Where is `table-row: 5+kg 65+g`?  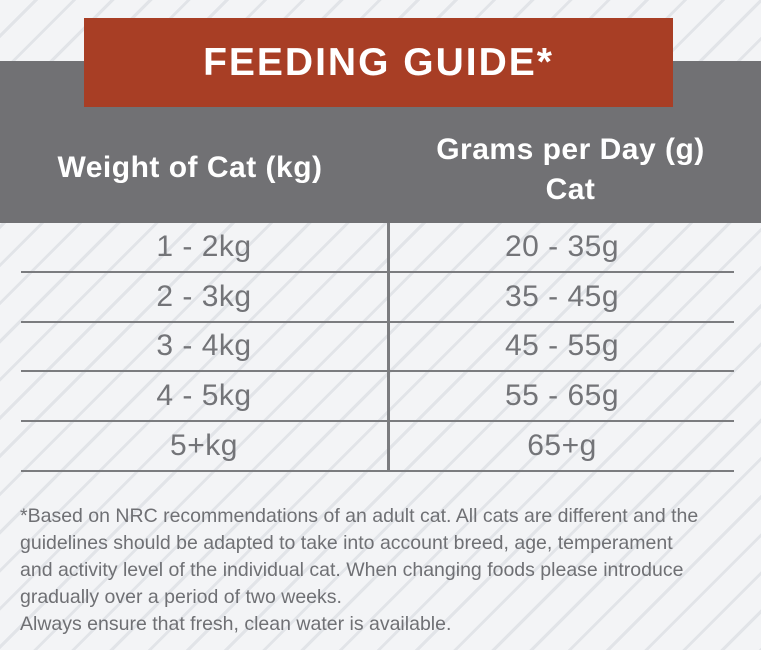
table-row: 5+kg 65+g is located at coordinates (377, 447).